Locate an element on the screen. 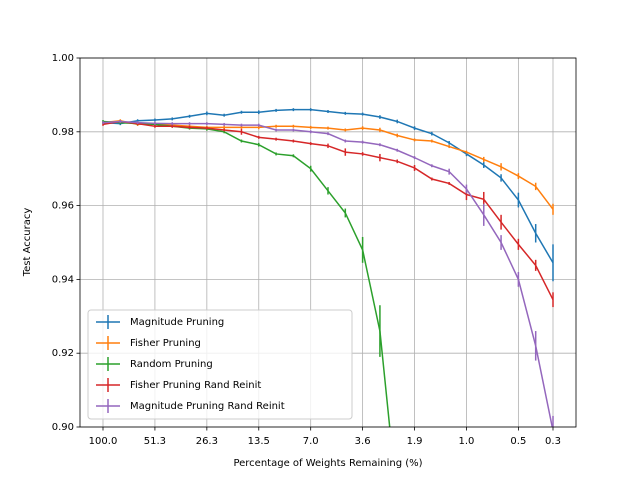  y-tick-label: 0.98 is located at coordinates (63, 132).